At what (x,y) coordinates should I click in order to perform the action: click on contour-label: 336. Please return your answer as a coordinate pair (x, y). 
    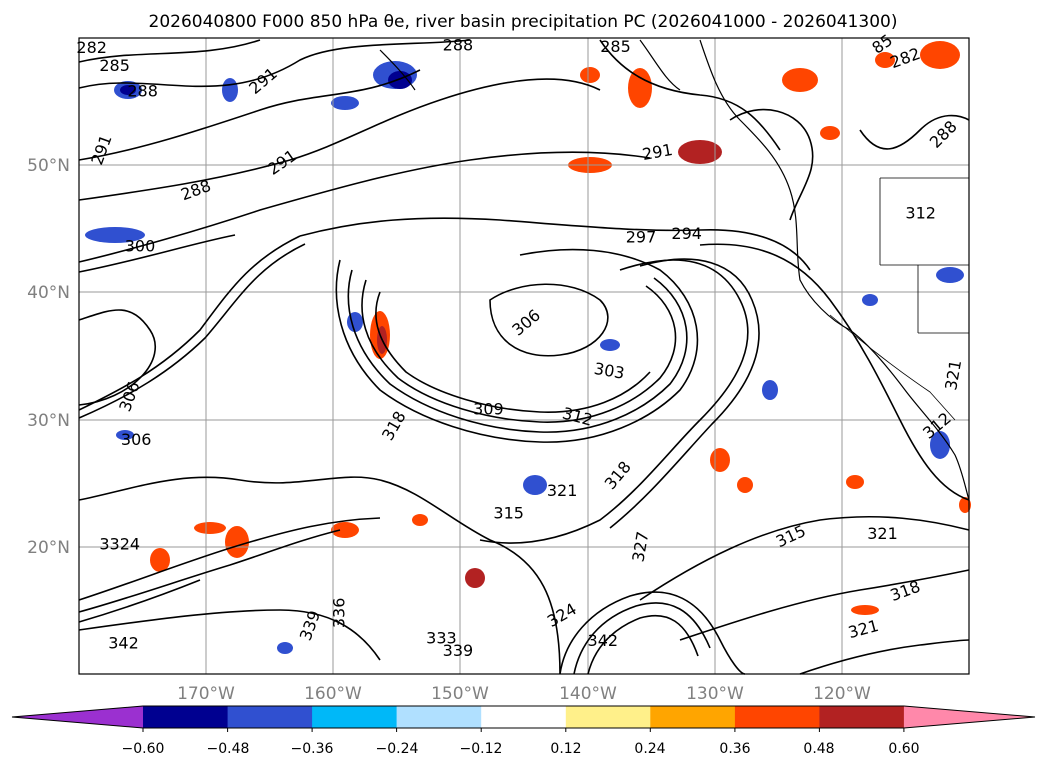
    Looking at the image, I should click on (339, 613).